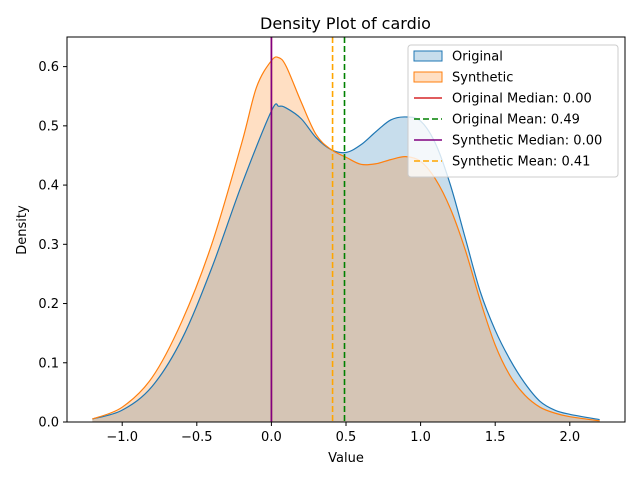  What do you see at coordinates (527, 141) in the screenshot?
I see `legend-label: Synthetic Median: 0.00` at bounding box center [527, 141].